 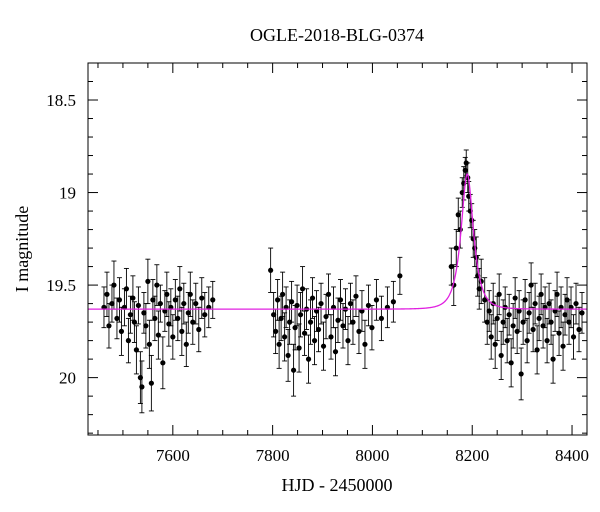 What do you see at coordinates (61, 239) in the screenshot?
I see `y-tick-labels: 18.5 19 19.5 20` at bounding box center [61, 239].